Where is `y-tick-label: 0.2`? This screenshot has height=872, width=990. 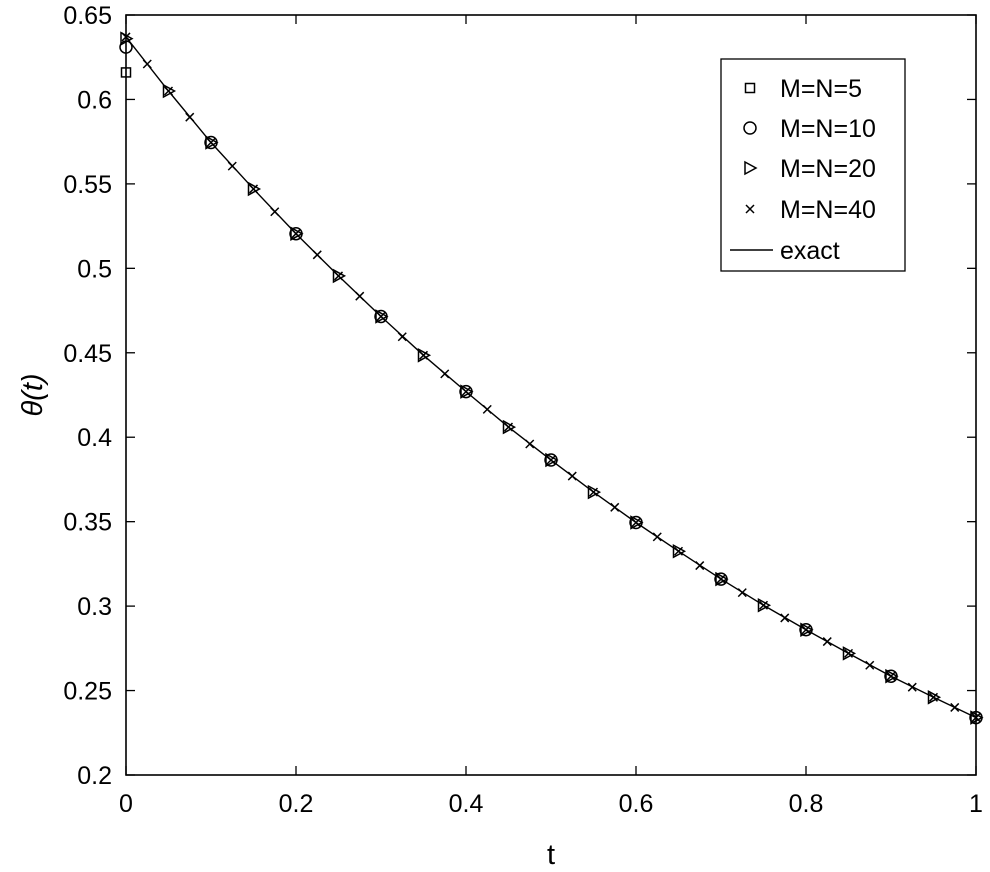
y-tick-label: 0.2 is located at coordinates (94, 776).